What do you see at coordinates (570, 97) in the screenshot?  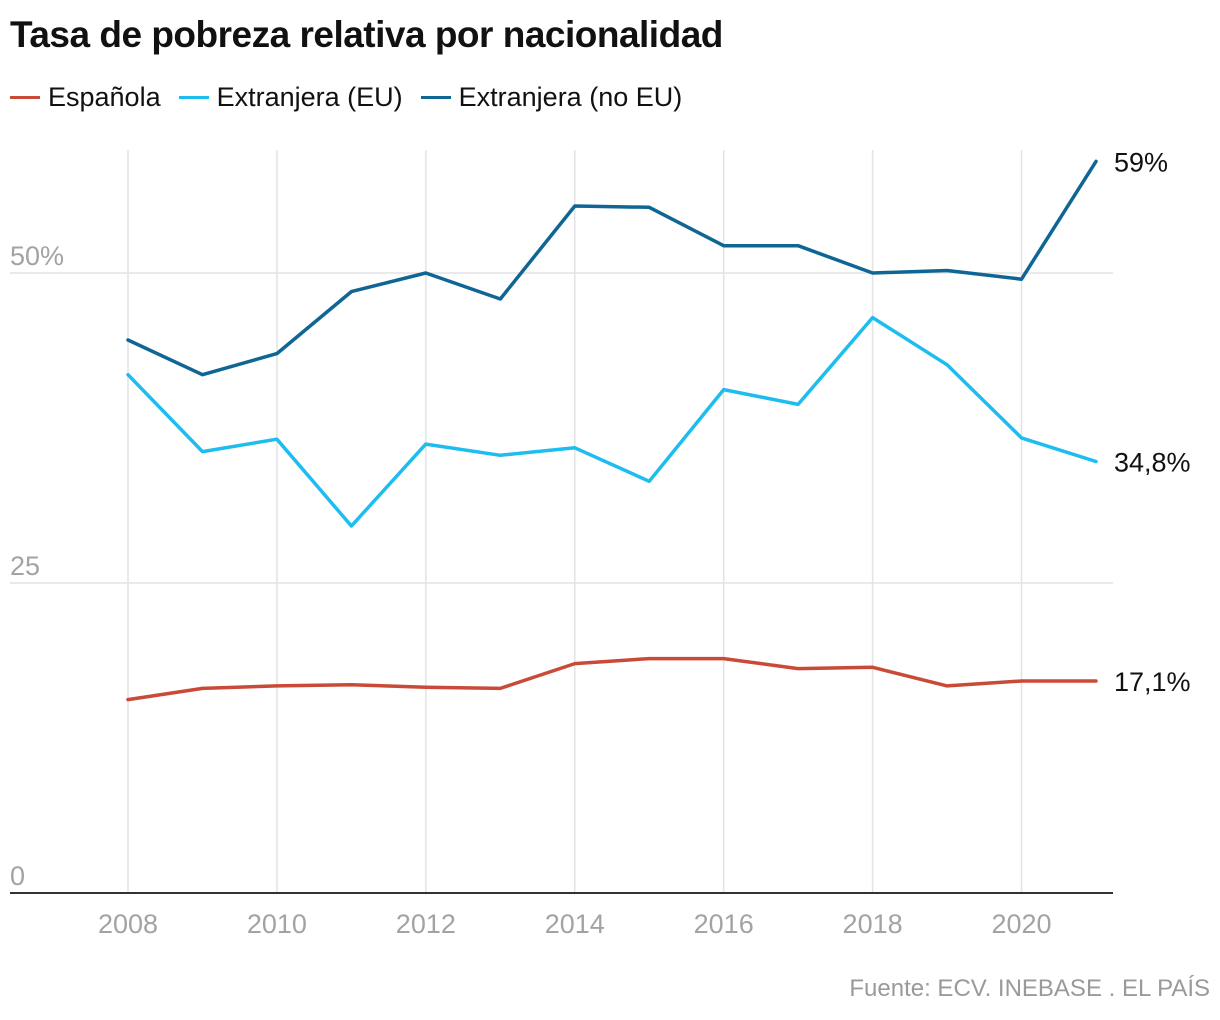 I see `legend-label-extranjera-no-eu: Extranjera (no EU)` at bounding box center [570, 97].